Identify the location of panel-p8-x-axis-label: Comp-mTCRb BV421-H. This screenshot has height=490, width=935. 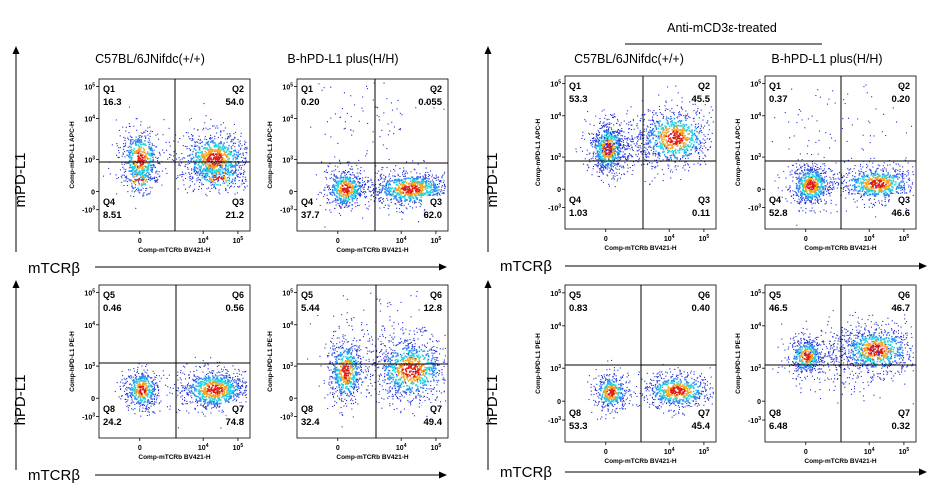
(840, 461).